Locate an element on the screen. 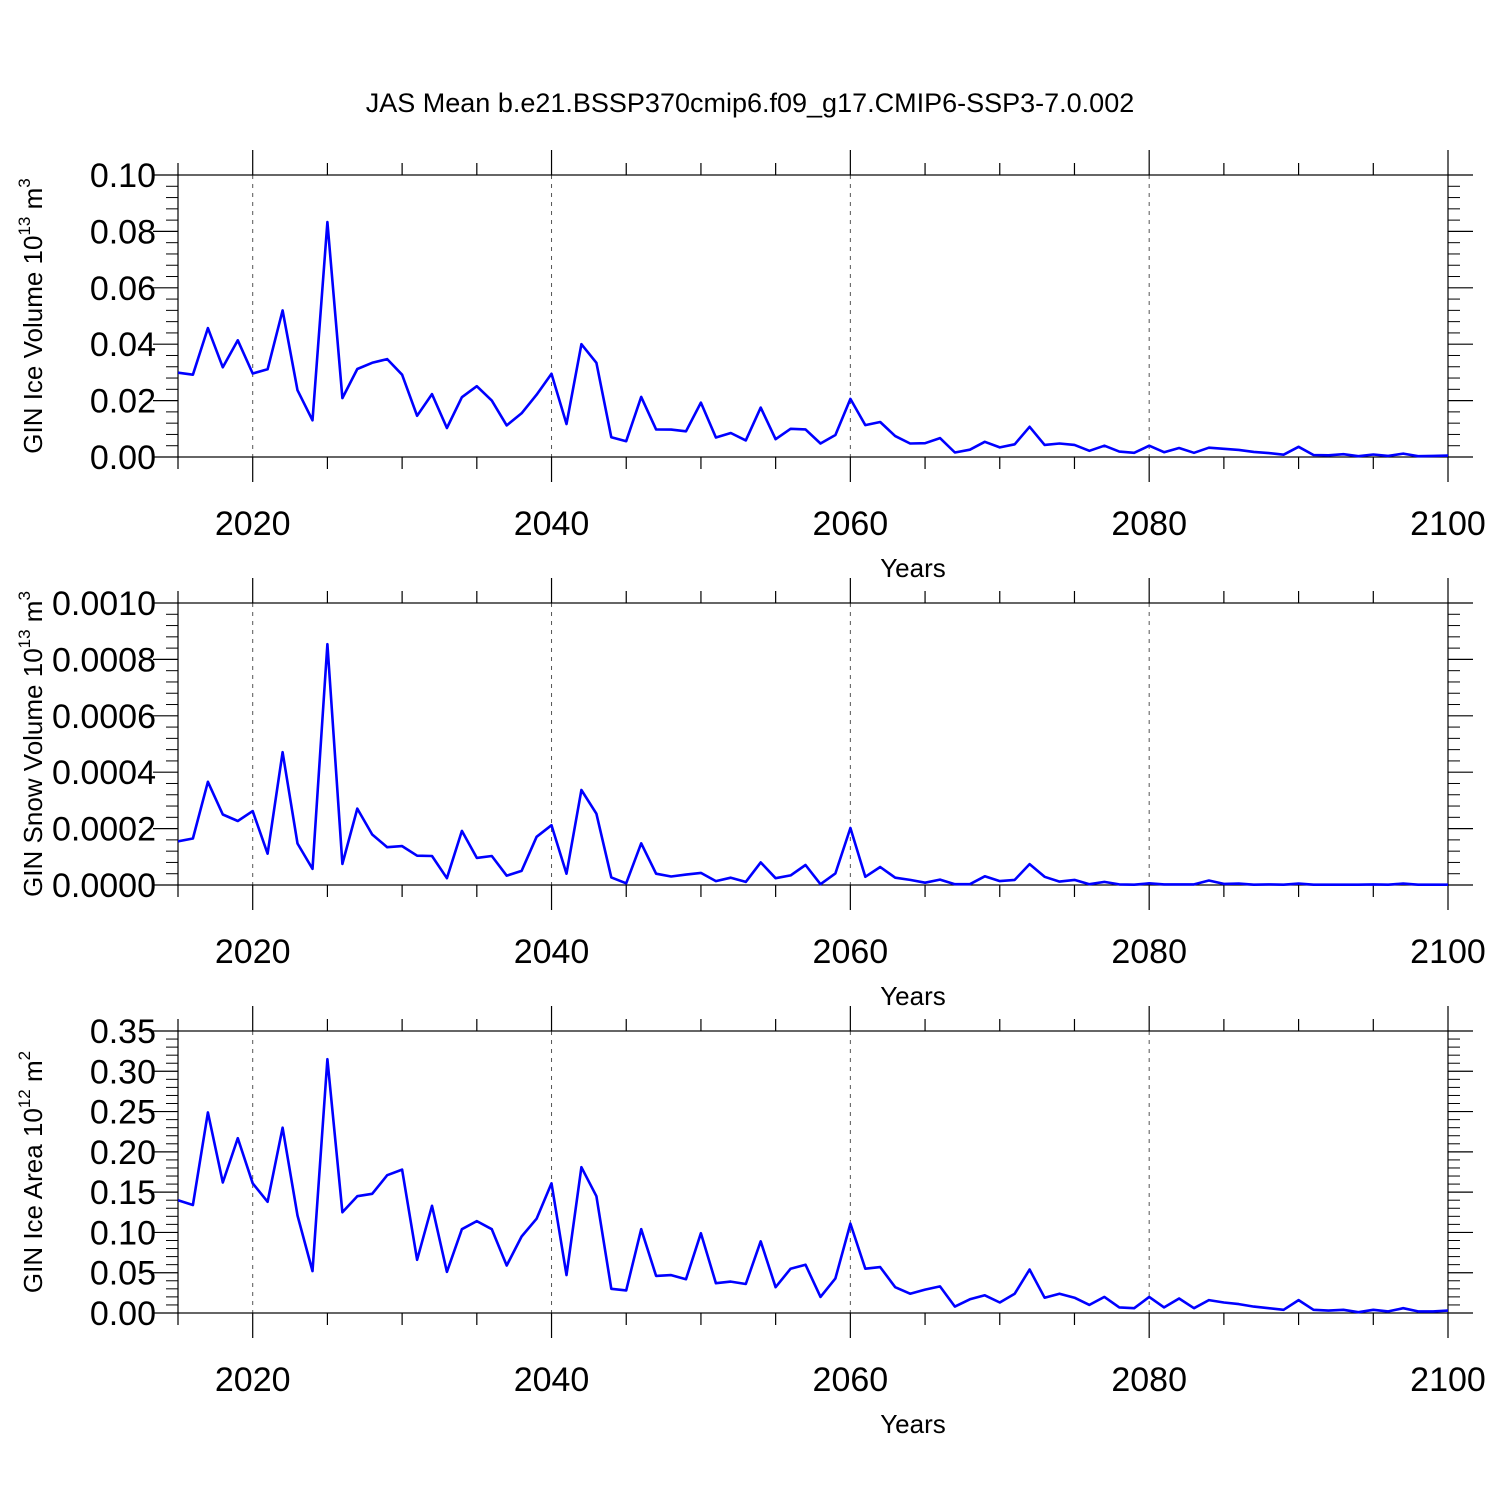 This screenshot has height=1500, width=1500. y-axis-label: GIN Snow Volume 1013 m3 is located at coordinates (31, 744).